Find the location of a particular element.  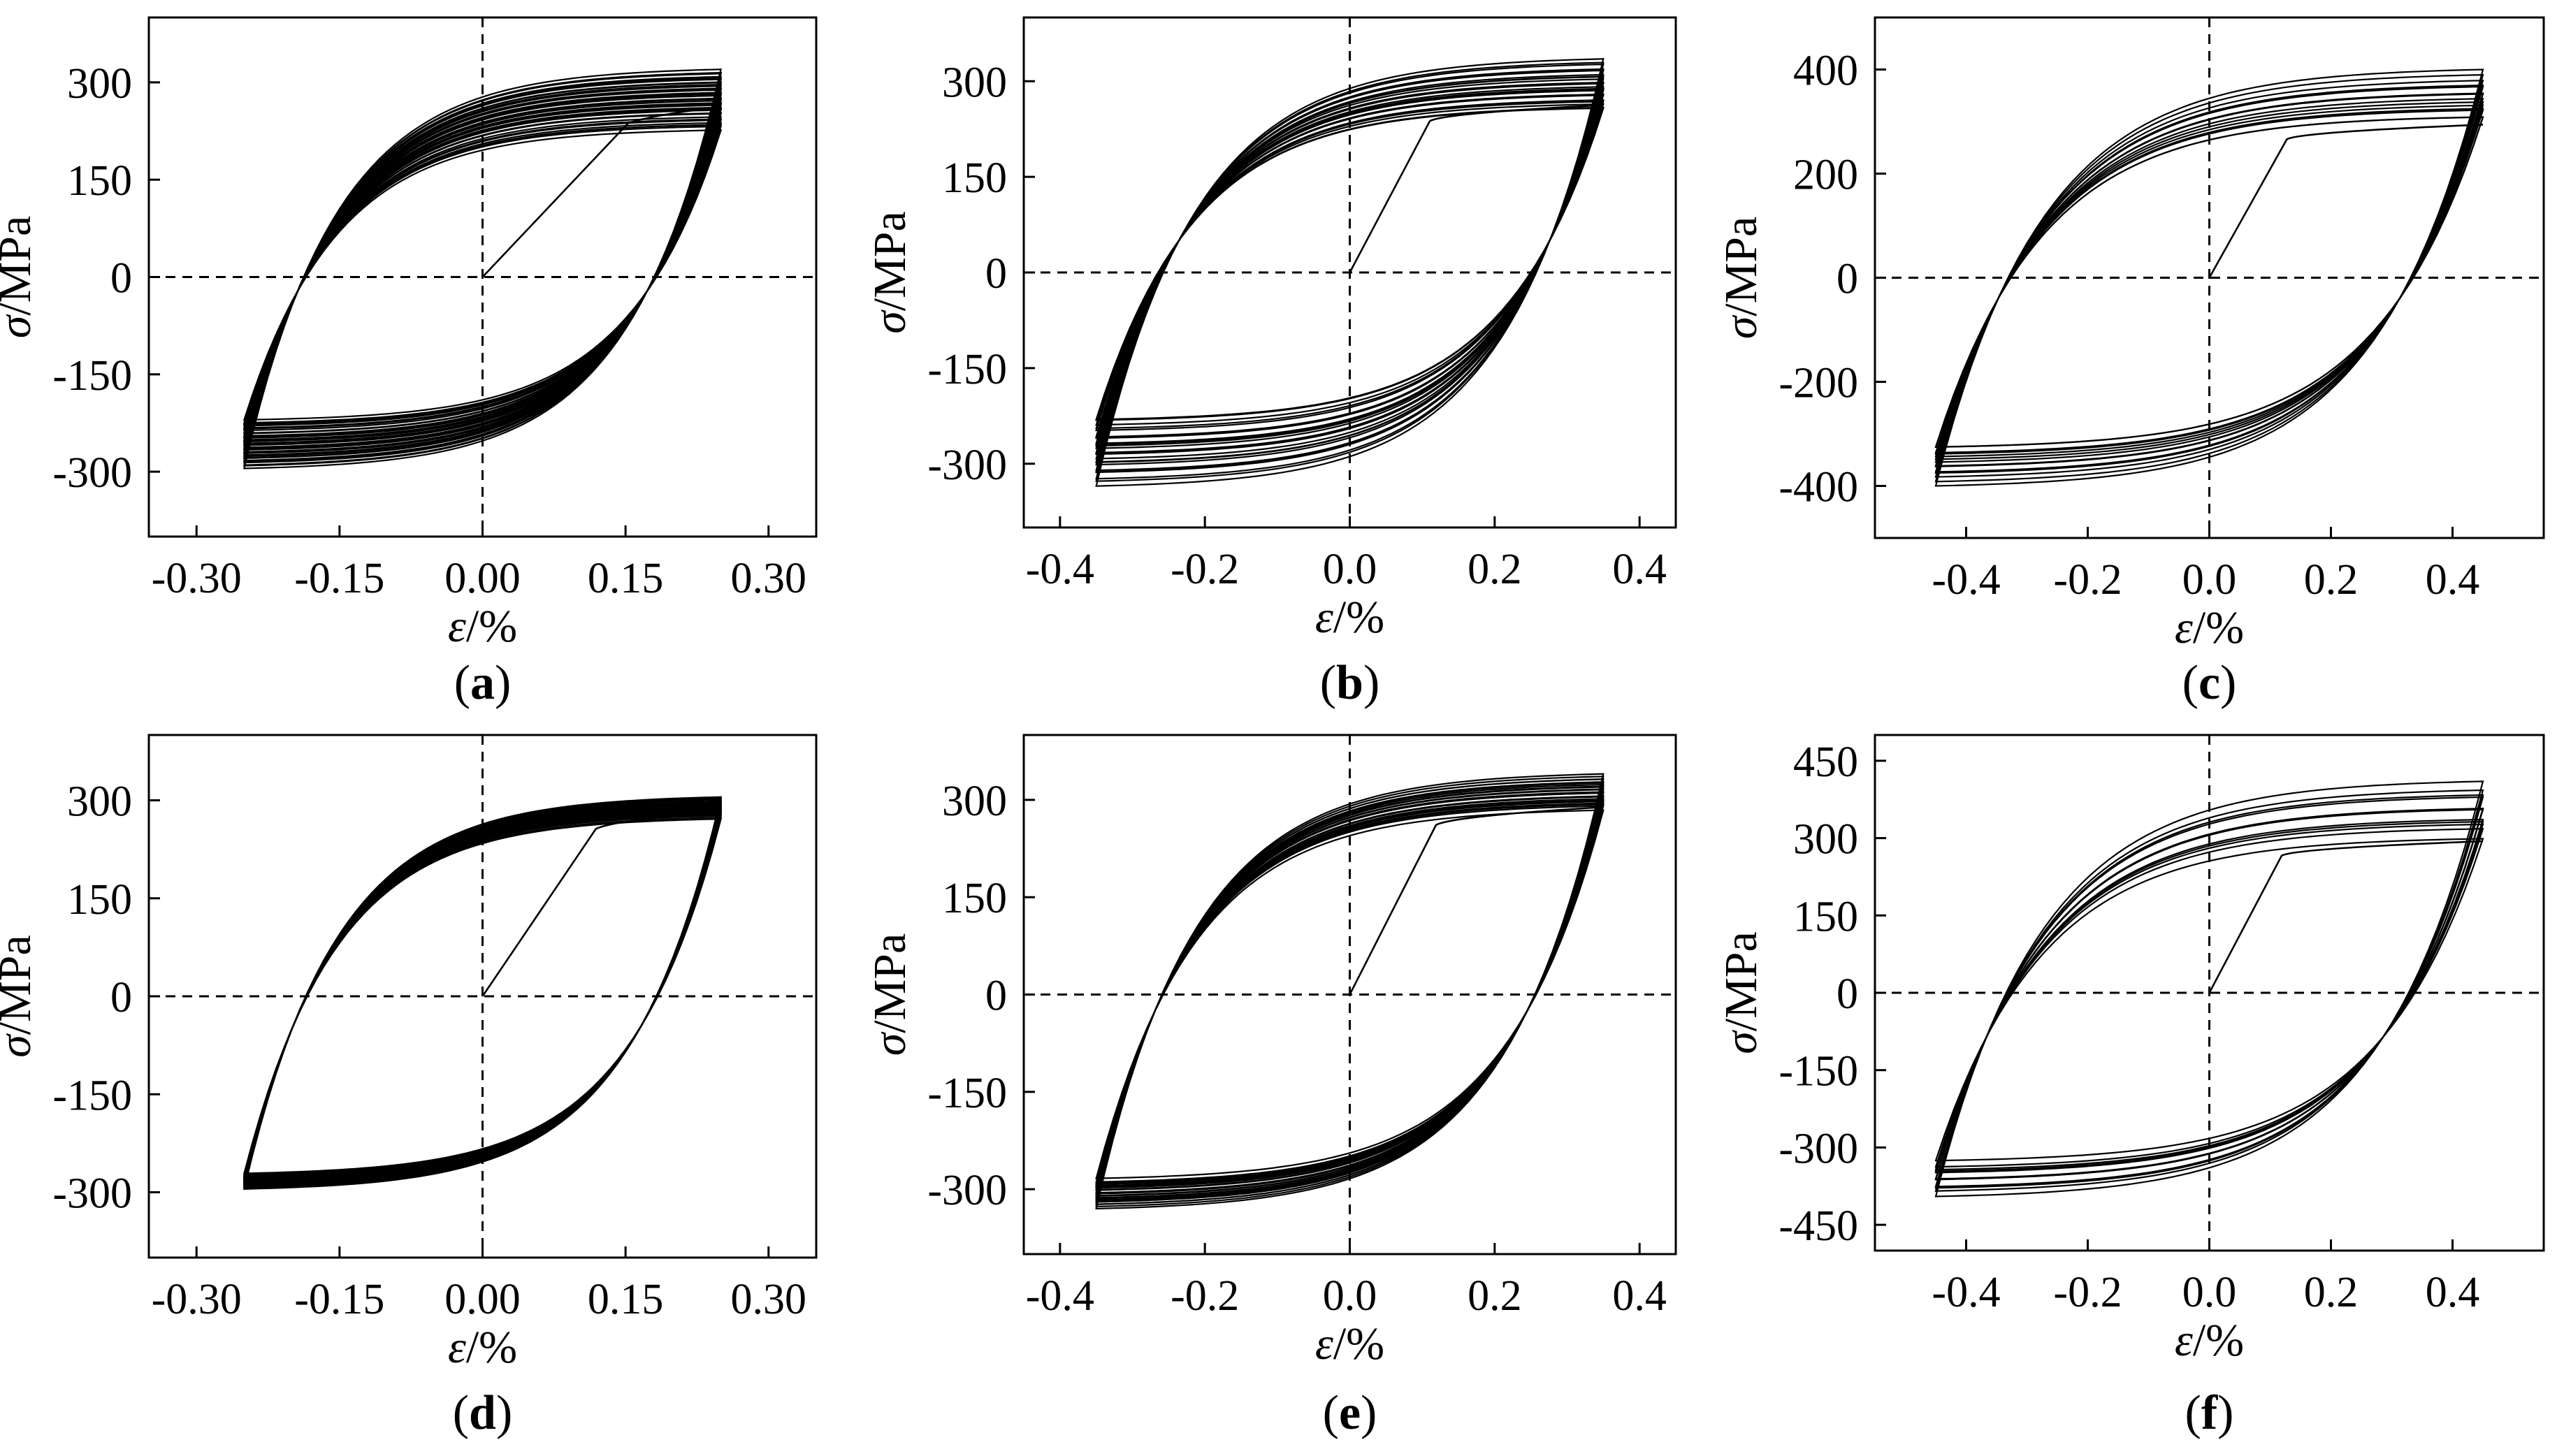

x-tick-label: -0.15 is located at coordinates (339, 578).